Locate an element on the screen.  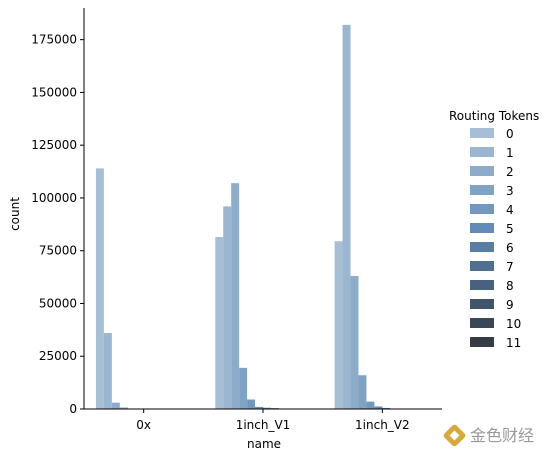
legend-label-0: 0 is located at coordinates (510, 134).